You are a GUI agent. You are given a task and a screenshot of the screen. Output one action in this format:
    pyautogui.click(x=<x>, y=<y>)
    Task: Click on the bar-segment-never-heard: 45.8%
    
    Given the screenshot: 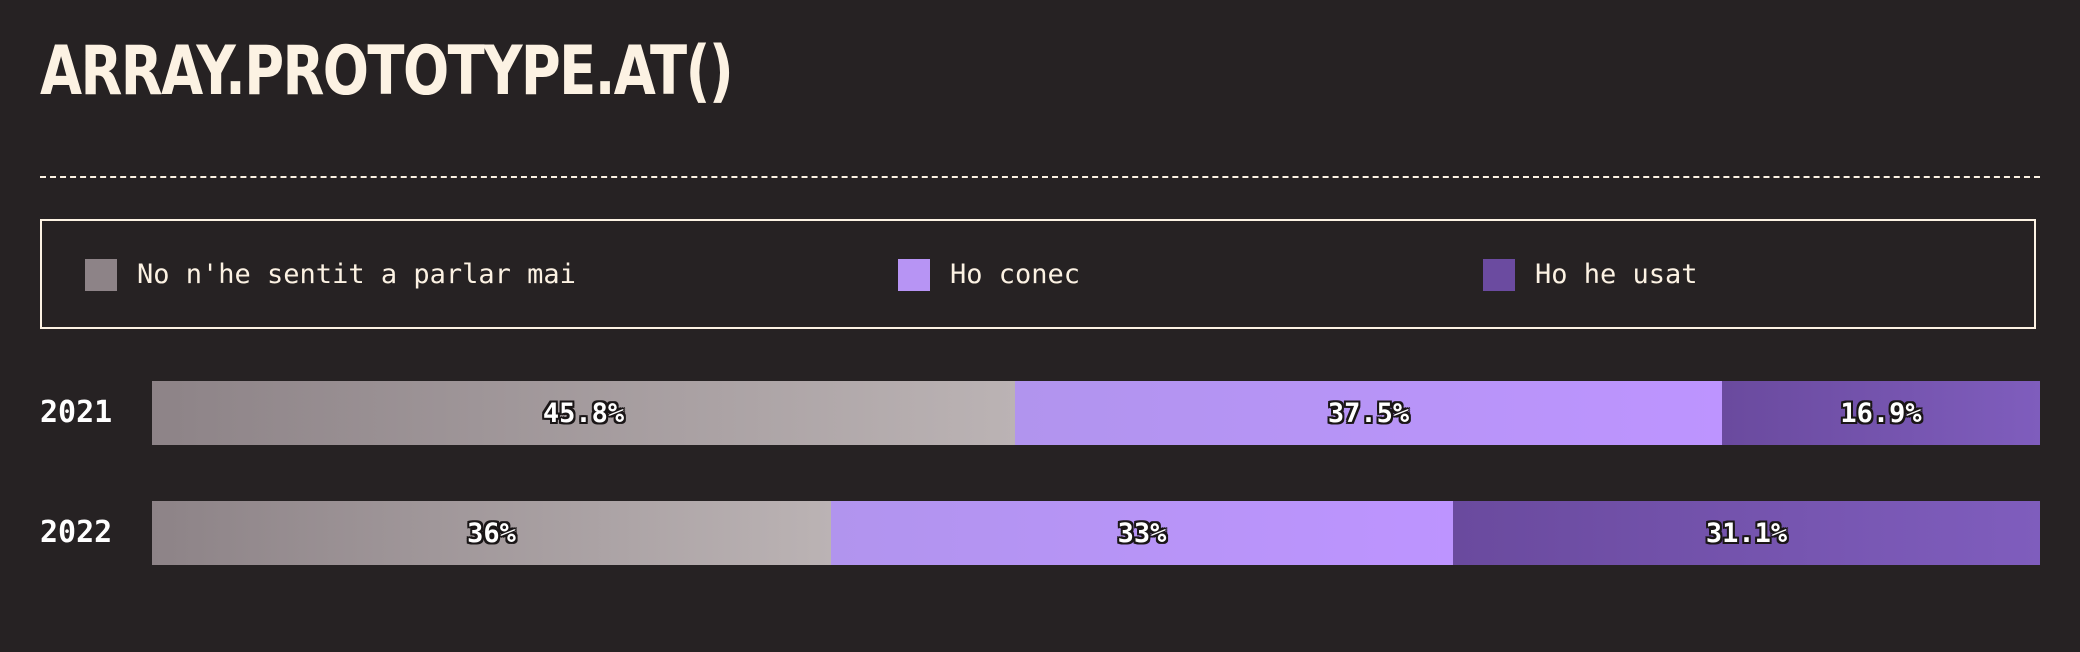 What is the action you would take?
    pyautogui.click(x=583, y=413)
    